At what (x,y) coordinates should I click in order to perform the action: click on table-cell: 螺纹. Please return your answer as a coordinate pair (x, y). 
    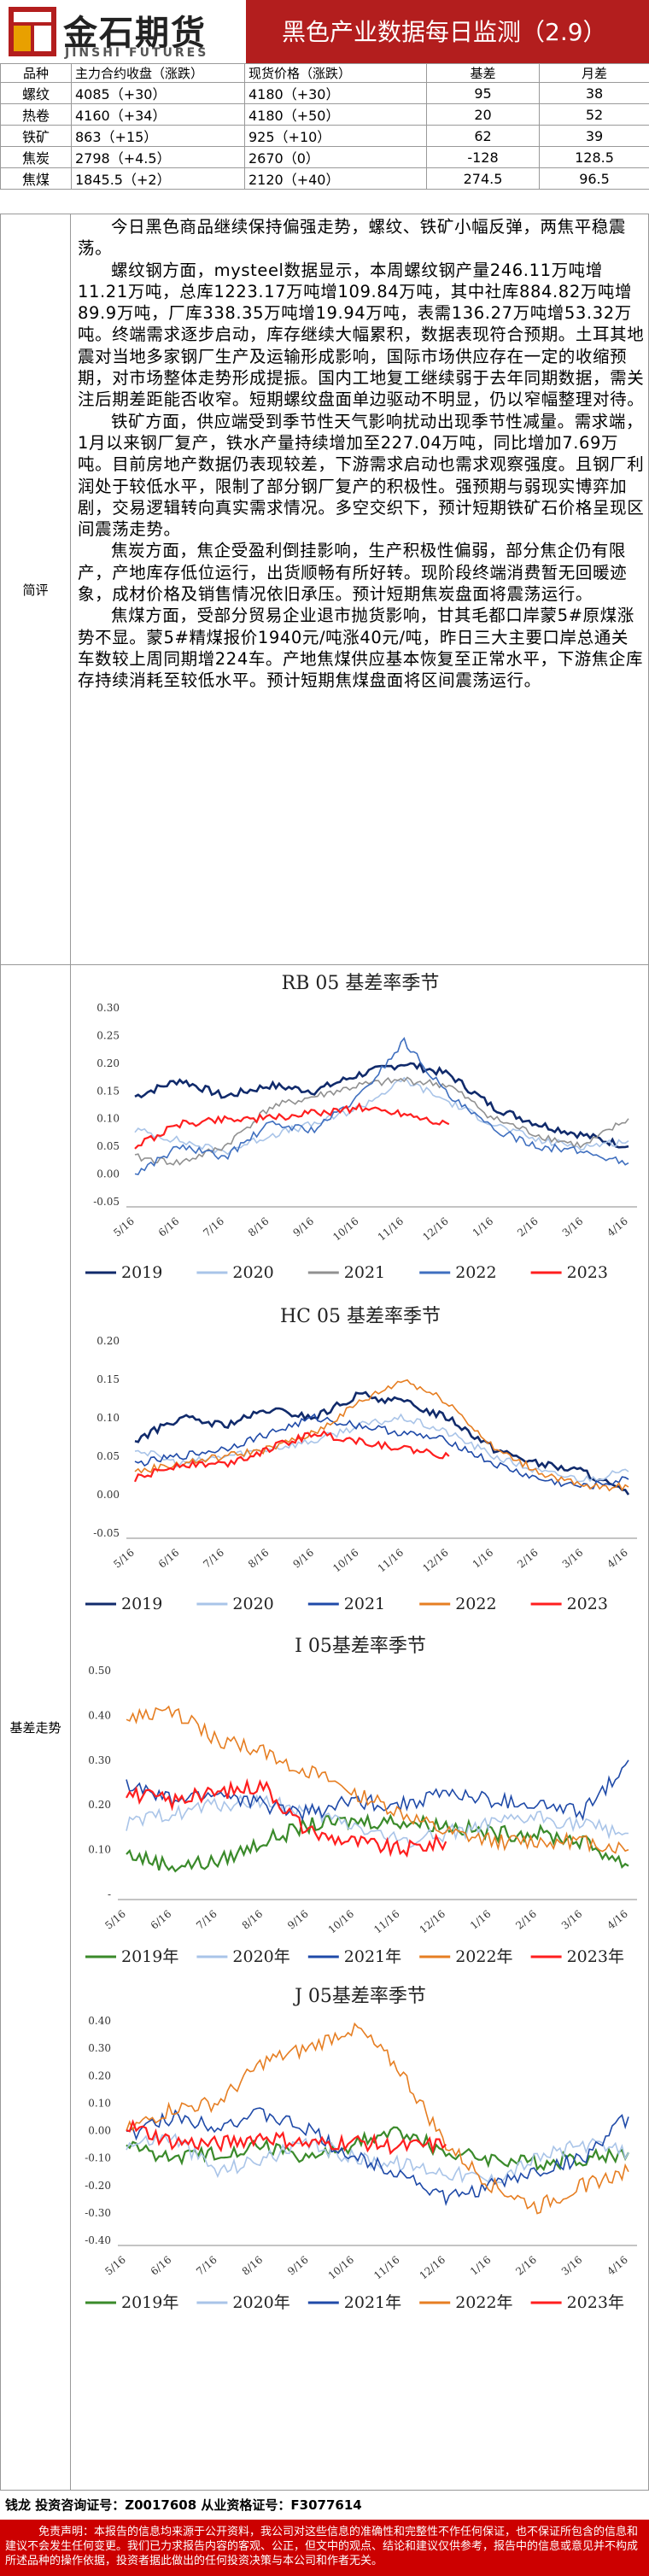
    Looking at the image, I should click on (36, 93).